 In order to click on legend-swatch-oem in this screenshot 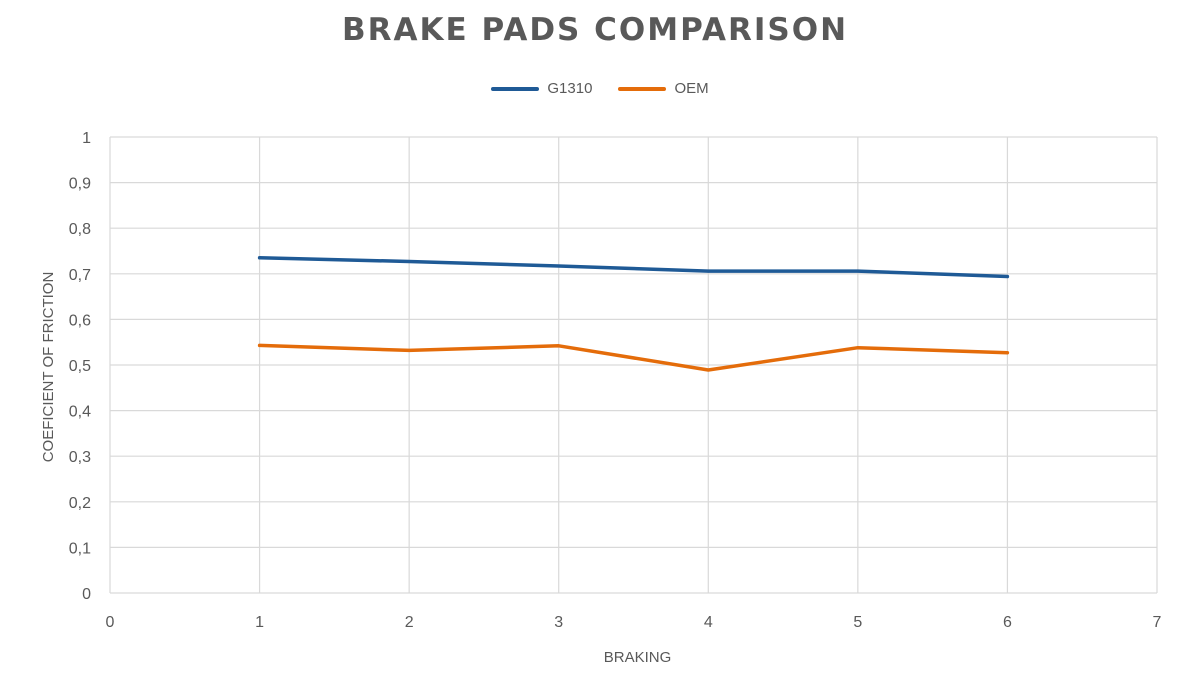, I will do `click(642, 88)`.